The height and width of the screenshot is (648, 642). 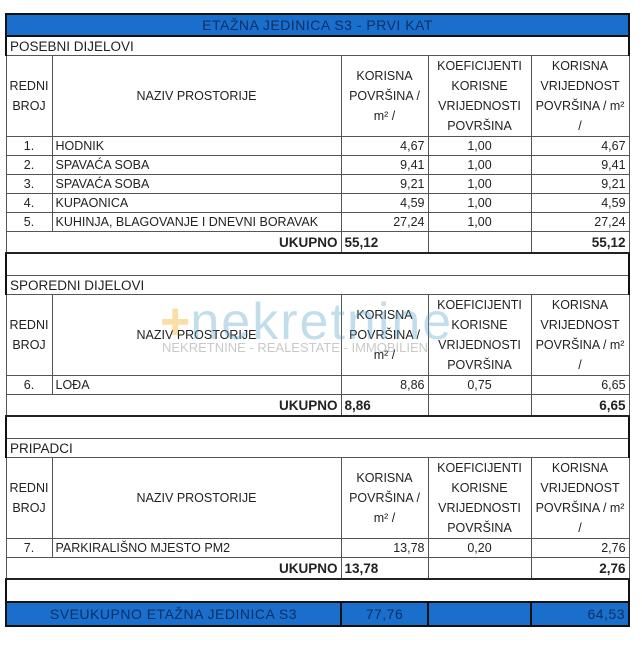 I want to click on subtotal-value: 6,65, so click(x=580, y=405).